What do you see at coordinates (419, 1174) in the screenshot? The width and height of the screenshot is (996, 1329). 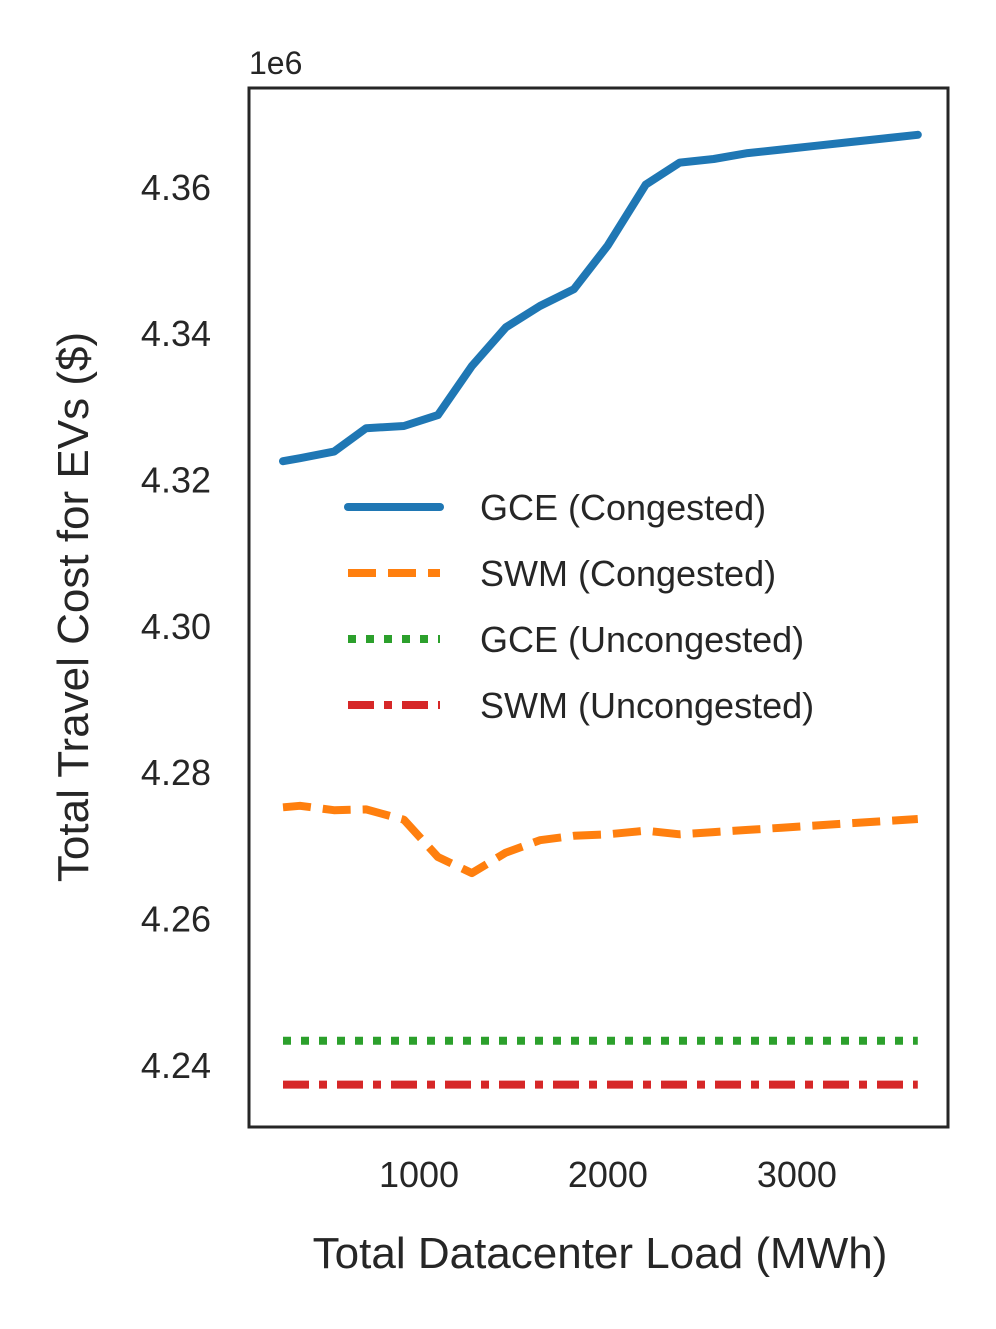 I see `x-tick-label: 1000` at bounding box center [419, 1174].